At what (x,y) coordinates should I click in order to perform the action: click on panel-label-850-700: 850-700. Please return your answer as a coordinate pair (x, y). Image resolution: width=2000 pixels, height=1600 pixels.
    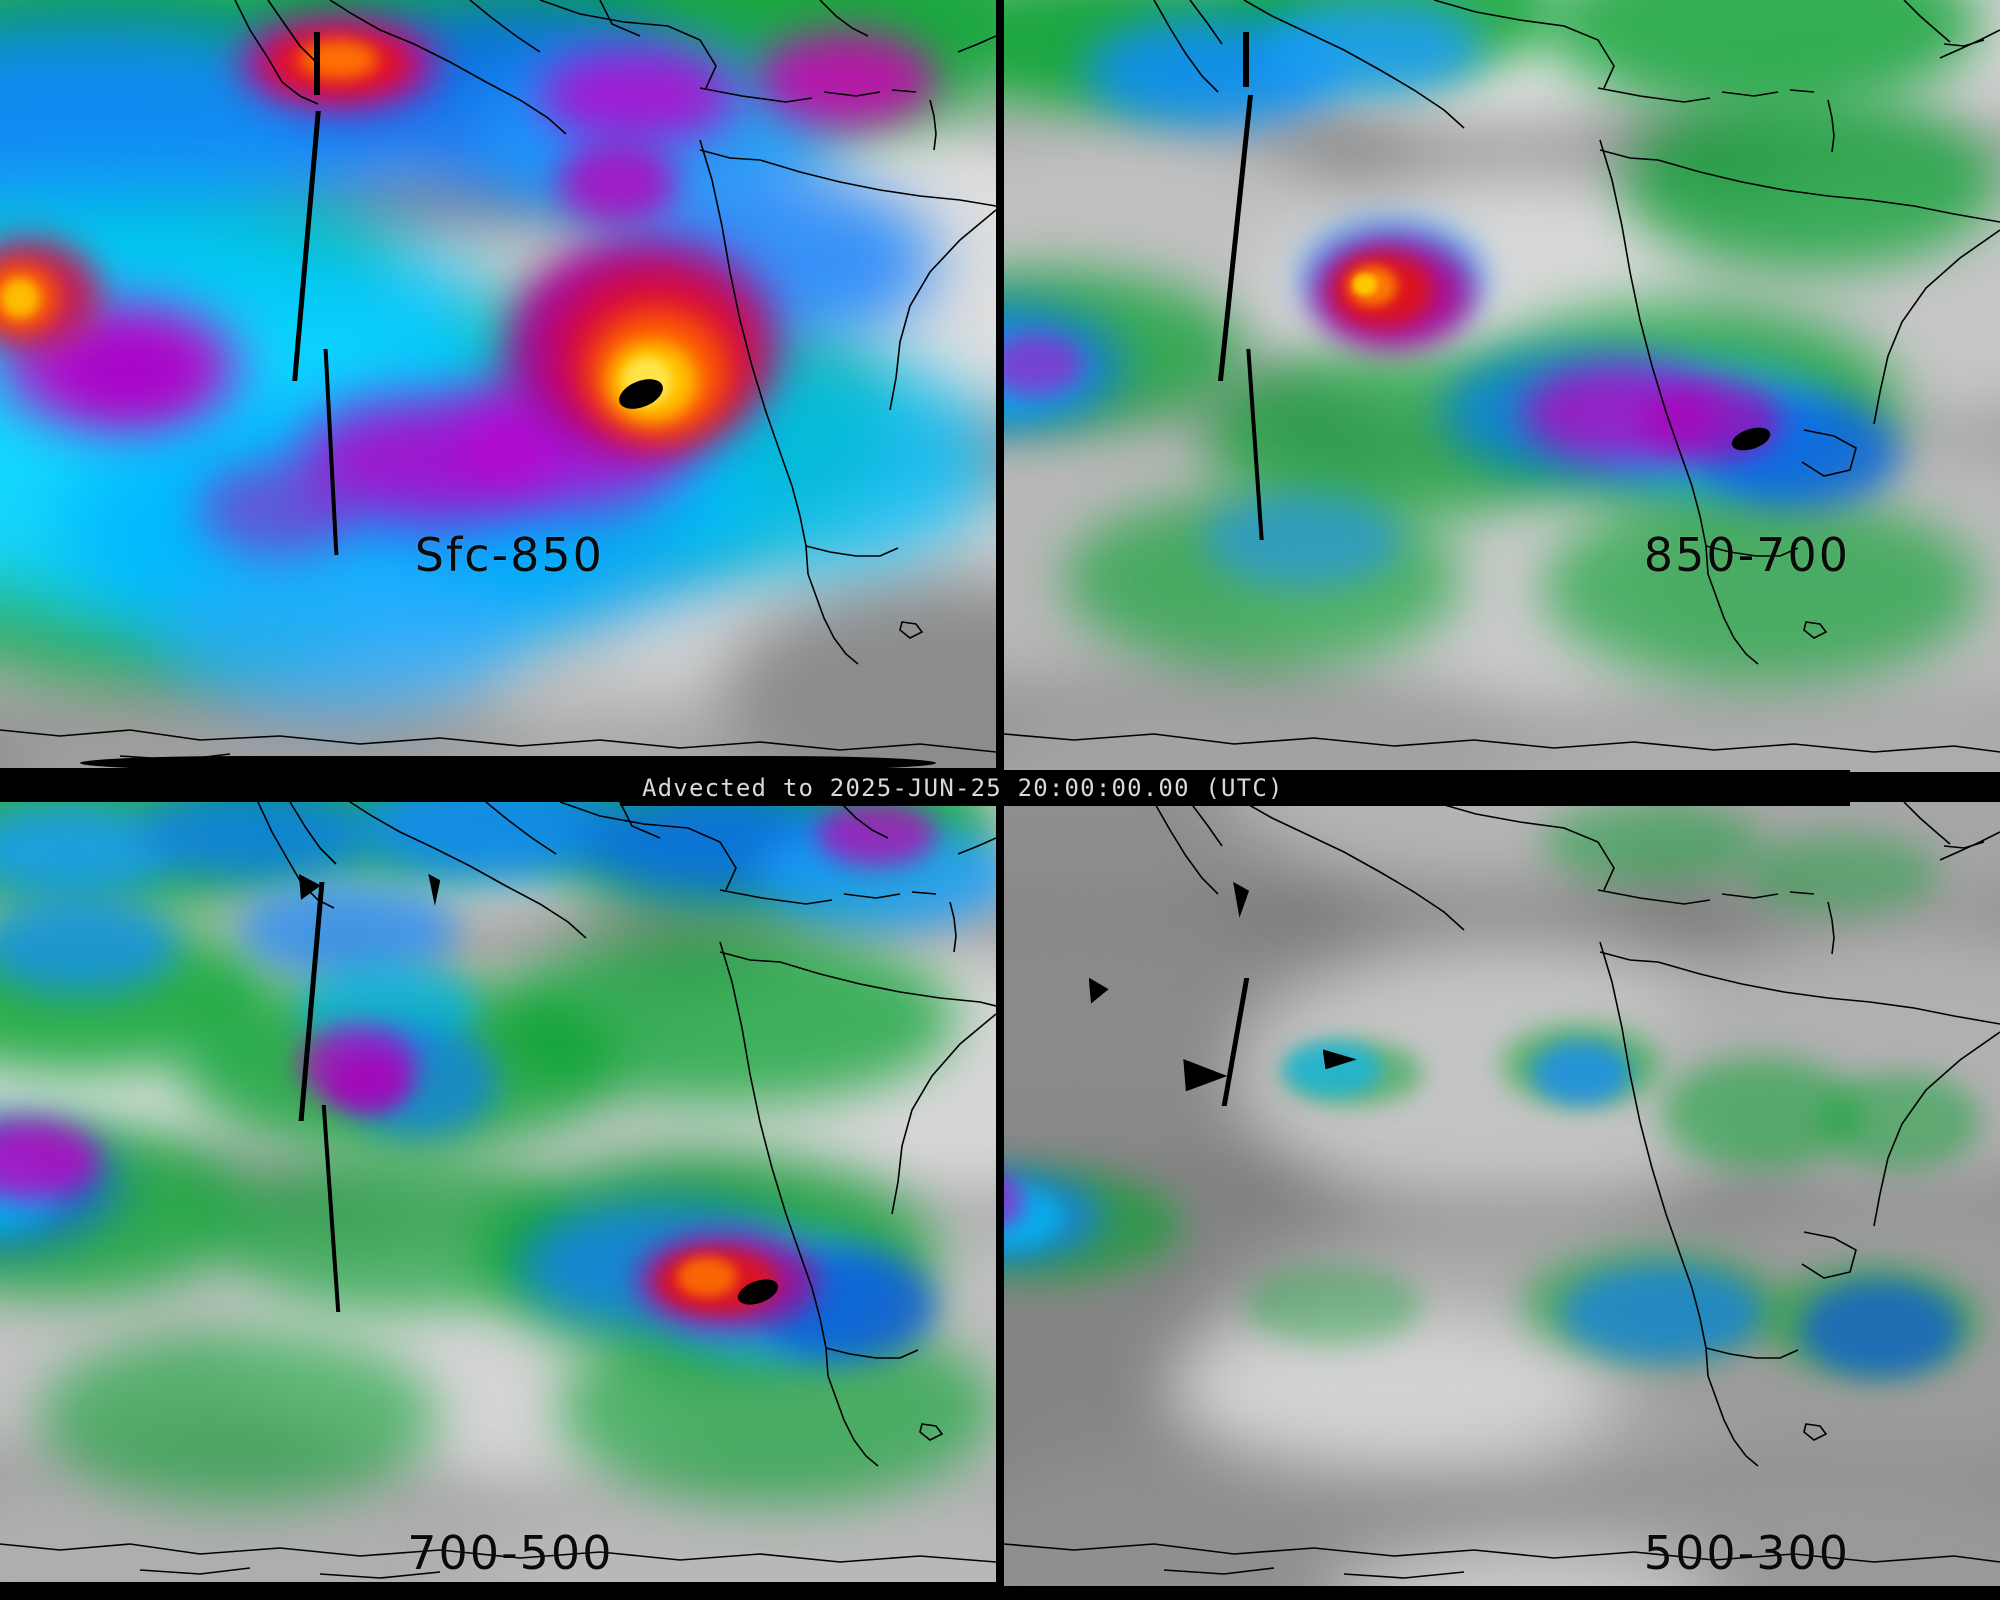
    Looking at the image, I should click on (1746, 555).